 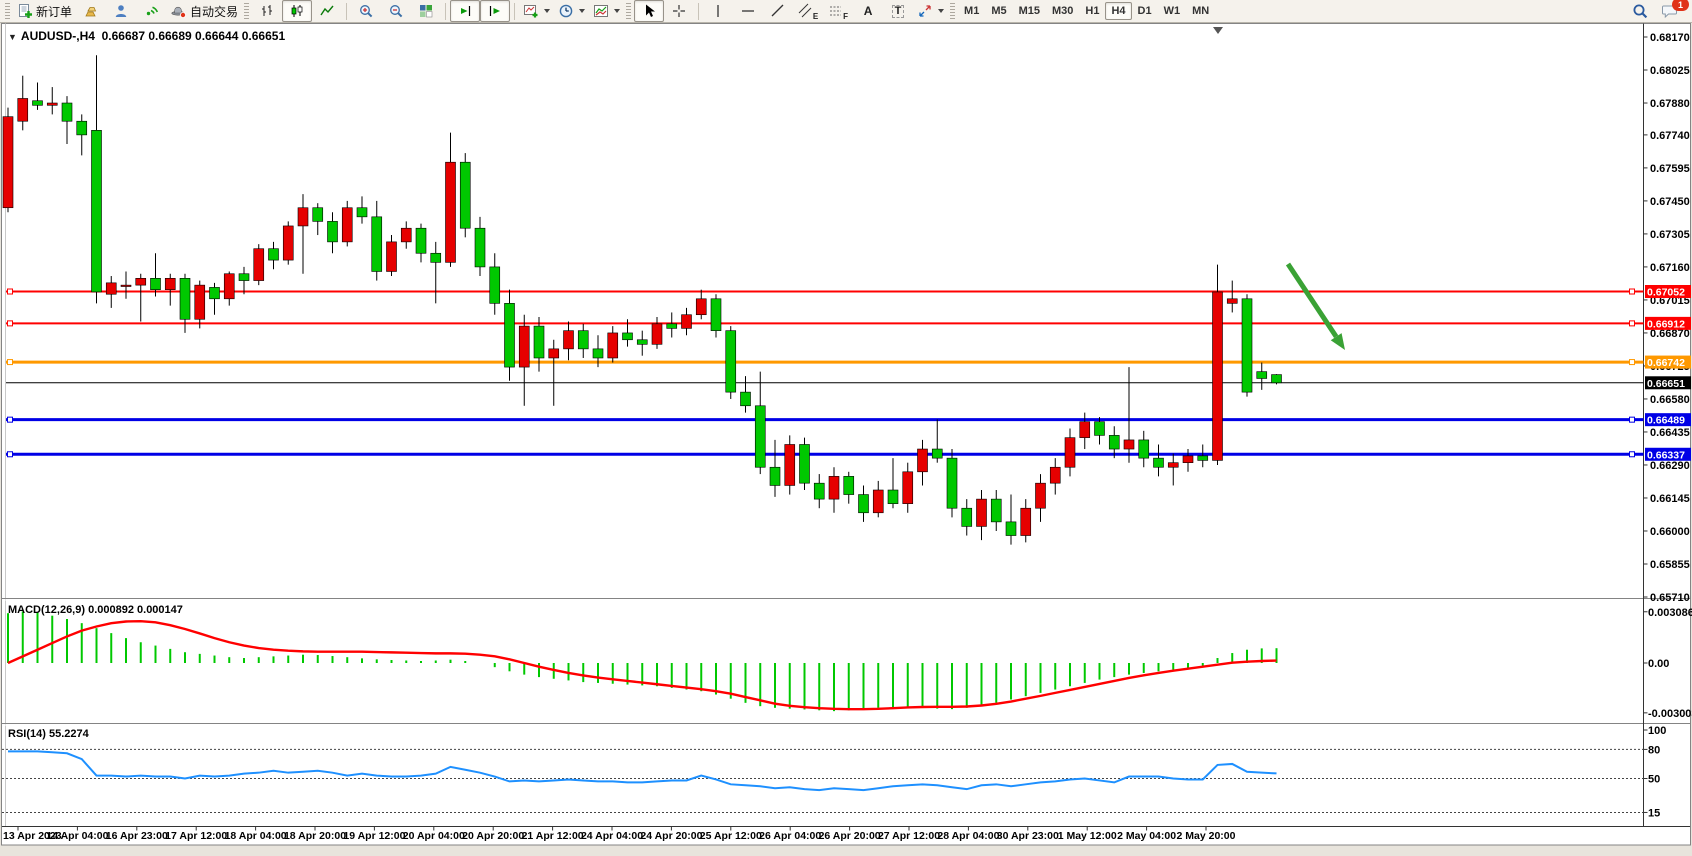 What do you see at coordinates (1218, 30) in the screenshot?
I see `chart-shift-marker` at bounding box center [1218, 30].